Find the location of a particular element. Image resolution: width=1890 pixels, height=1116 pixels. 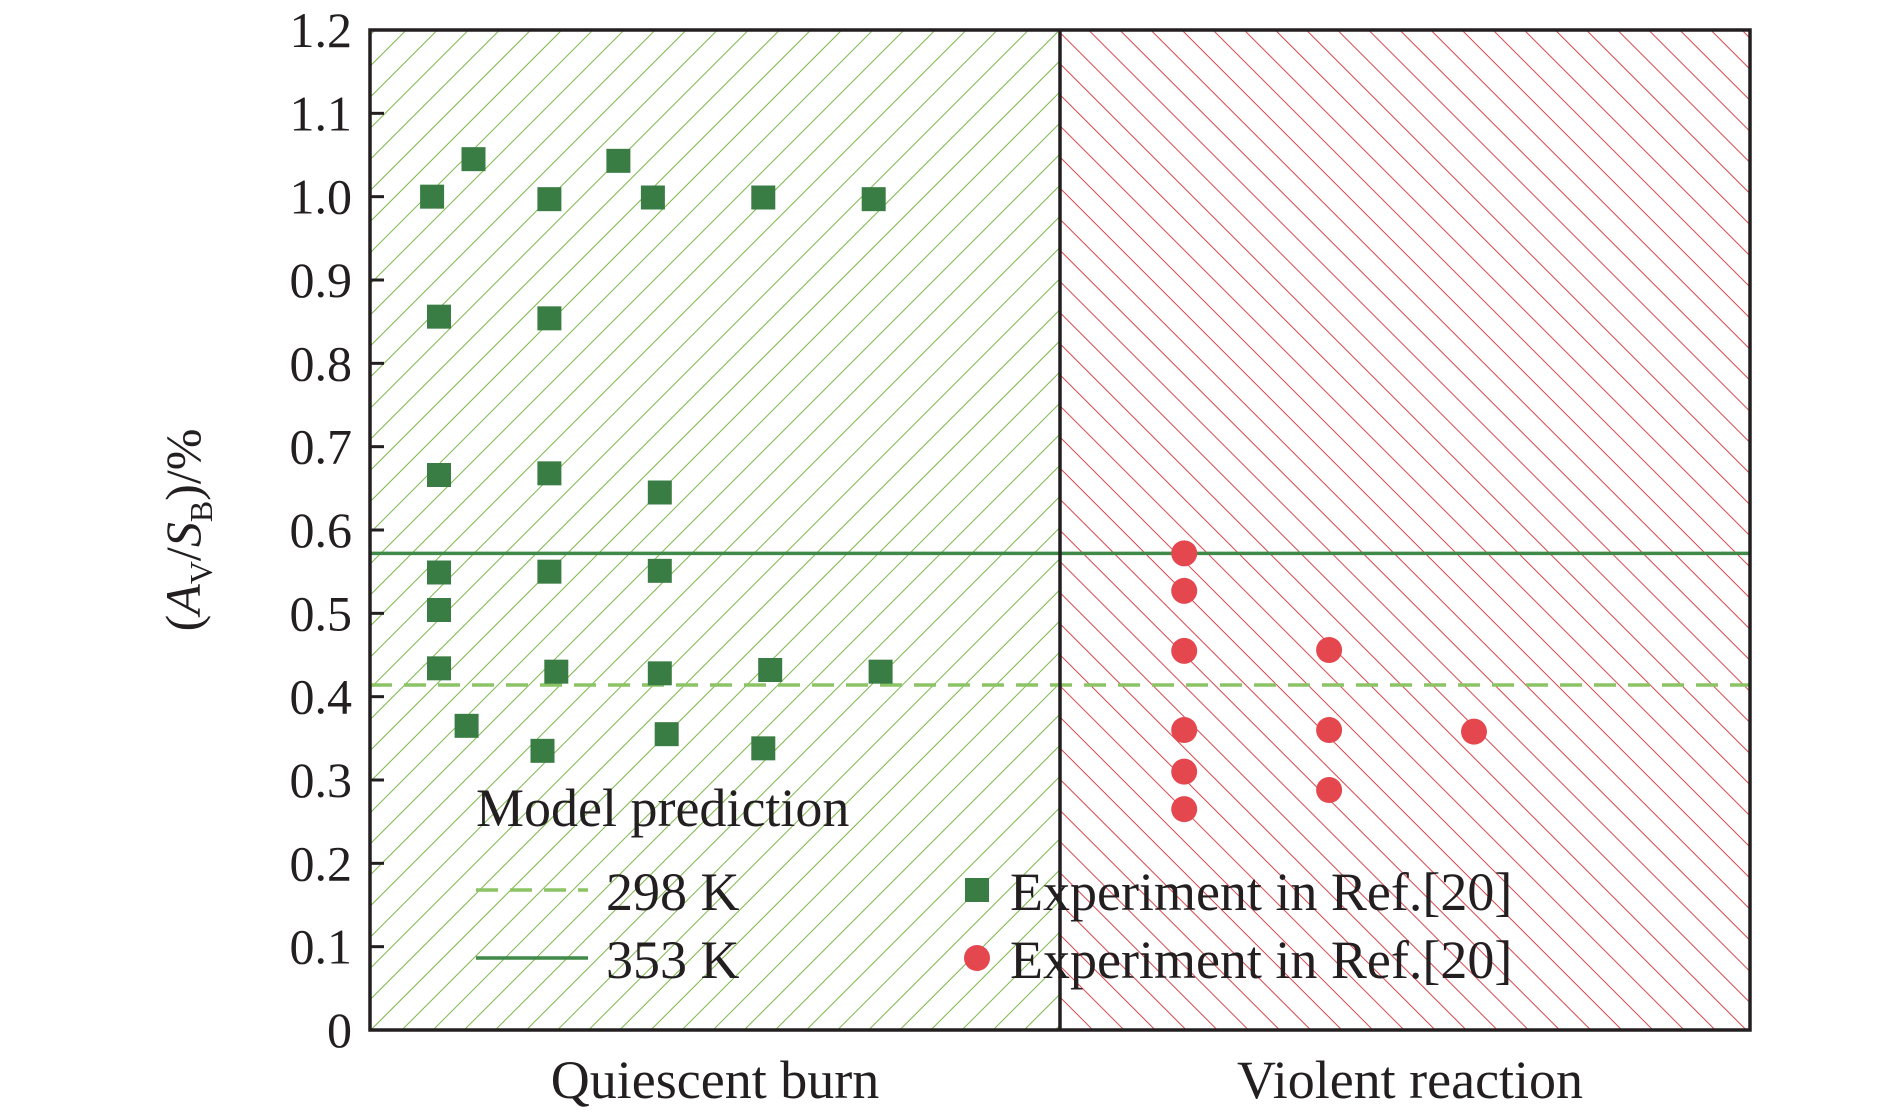

legend-square-label: Experiment in Ref.[20] is located at coordinates (1261, 892).